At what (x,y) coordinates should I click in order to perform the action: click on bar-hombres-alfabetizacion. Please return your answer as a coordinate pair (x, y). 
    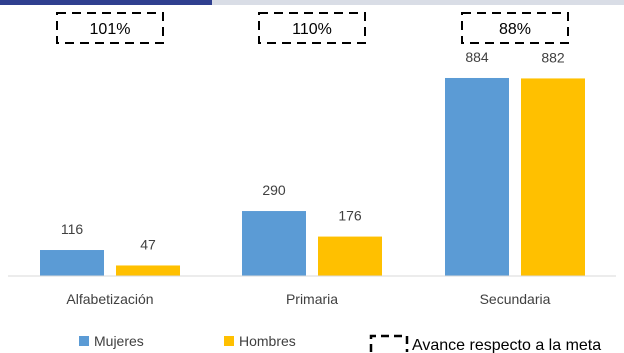
    Looking at the image, I should click on (148, 270).